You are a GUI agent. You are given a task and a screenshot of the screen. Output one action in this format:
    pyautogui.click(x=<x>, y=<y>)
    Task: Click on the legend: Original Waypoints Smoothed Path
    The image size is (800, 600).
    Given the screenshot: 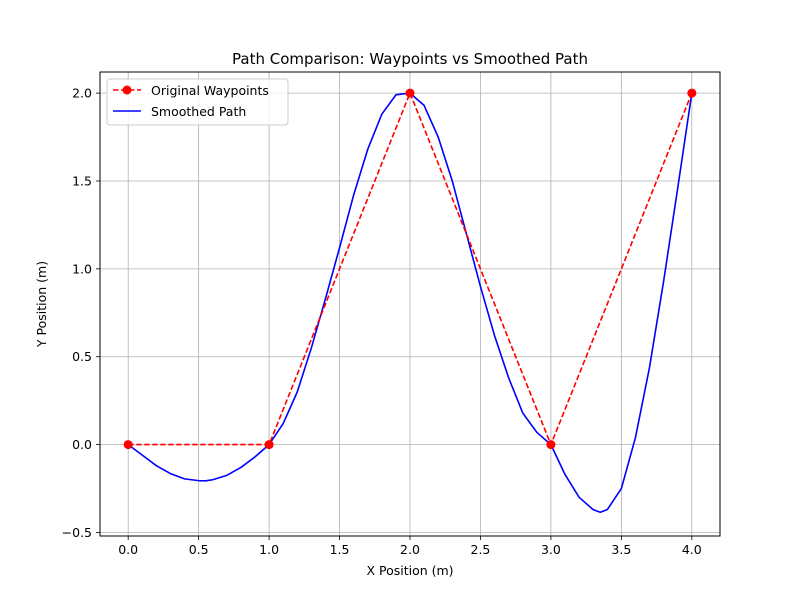 What is the action you would take?
    pyautogui.click(x=197, y=102)
    